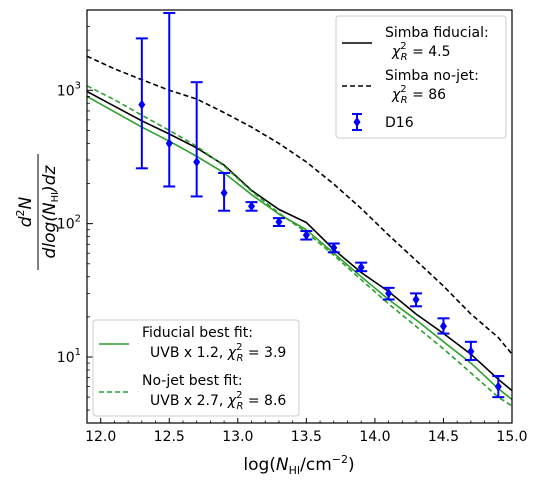  I want to click on legend-nojet-bestfit-label: No-jet best fit:, so click(192, 381).